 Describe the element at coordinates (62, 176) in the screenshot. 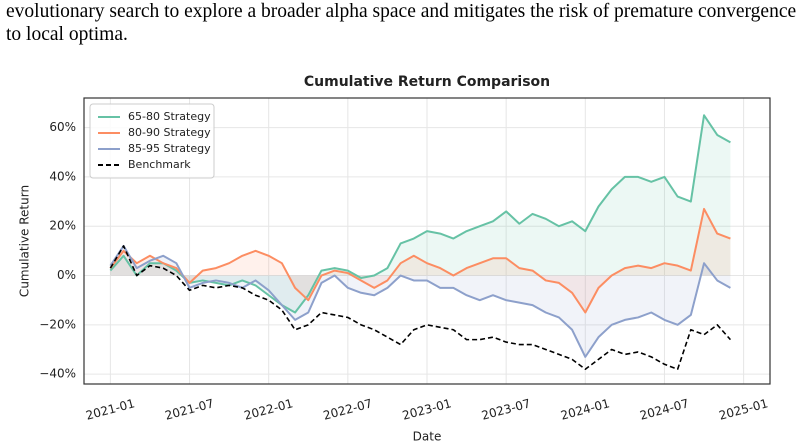

I see `y-tick-label: 40%` at that location.